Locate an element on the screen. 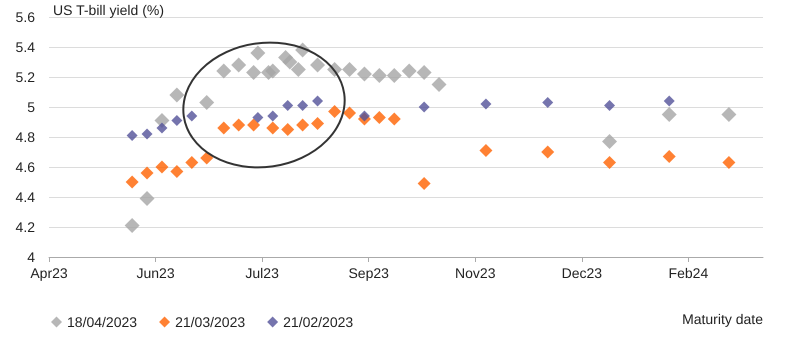 This screenshot has height=348, width=800. y-tick-label: 4 is located at coordinates (31, 257).